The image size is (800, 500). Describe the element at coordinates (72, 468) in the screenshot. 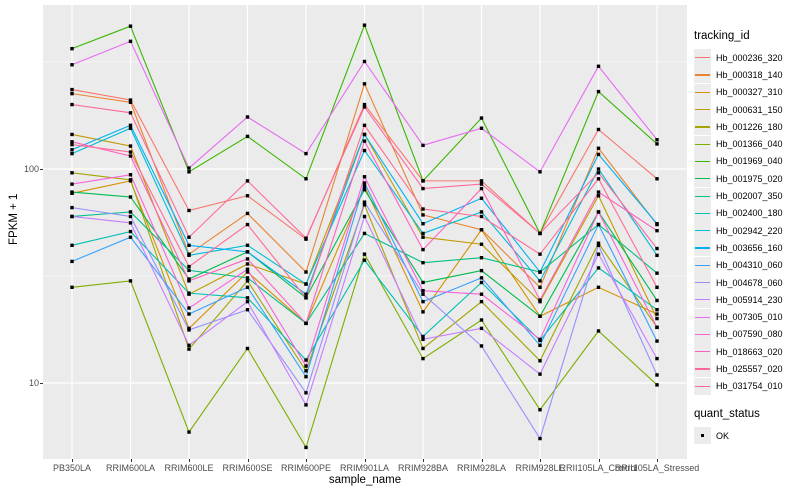

I see `x-tick-label-PB350LA: PB350LA` at that location.